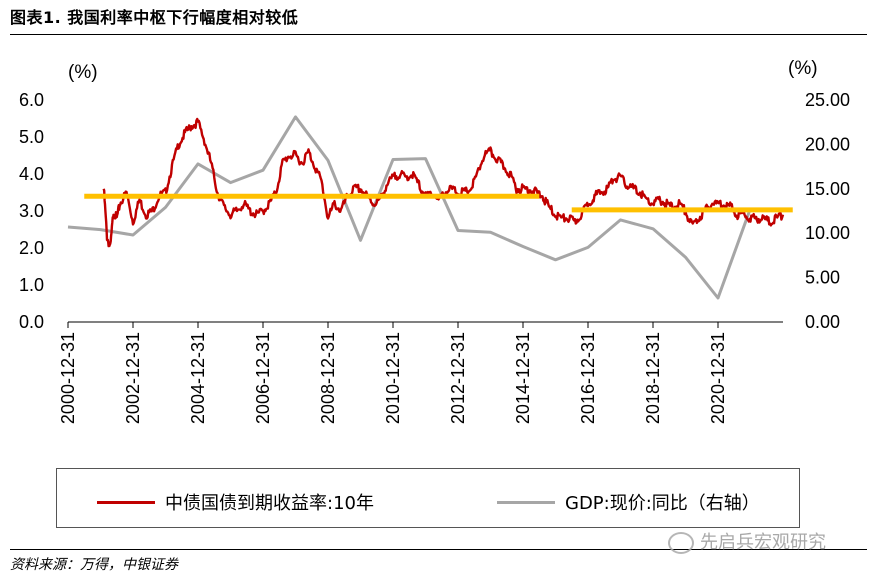 The image size is (877, 579). What do you see at coordinates (31, 211) in the screenshot?
I see `left-tick-label: 3.0` at bounding box center [31, 211].